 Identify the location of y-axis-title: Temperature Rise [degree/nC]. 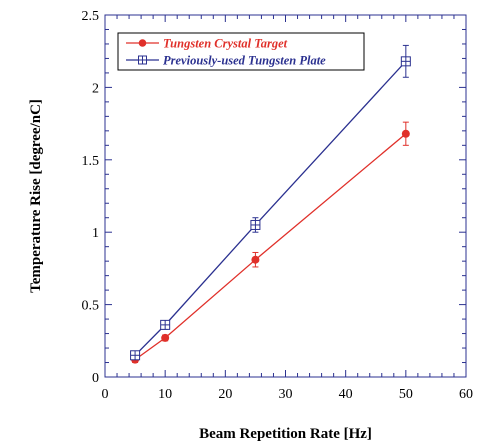
(36, 196).